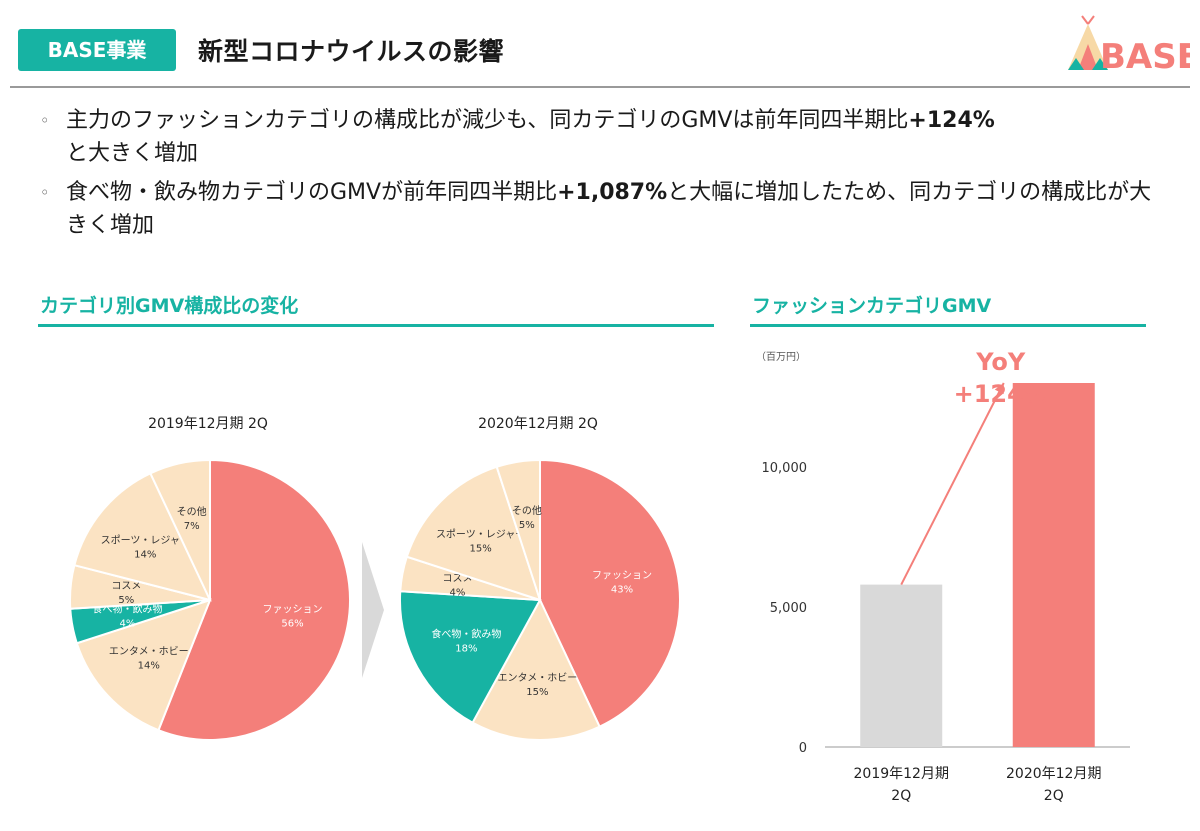 Image resolution: width=1200 pixels, height=831 pixels. I want to click on base-logo: BASE, so click(1129, 45).